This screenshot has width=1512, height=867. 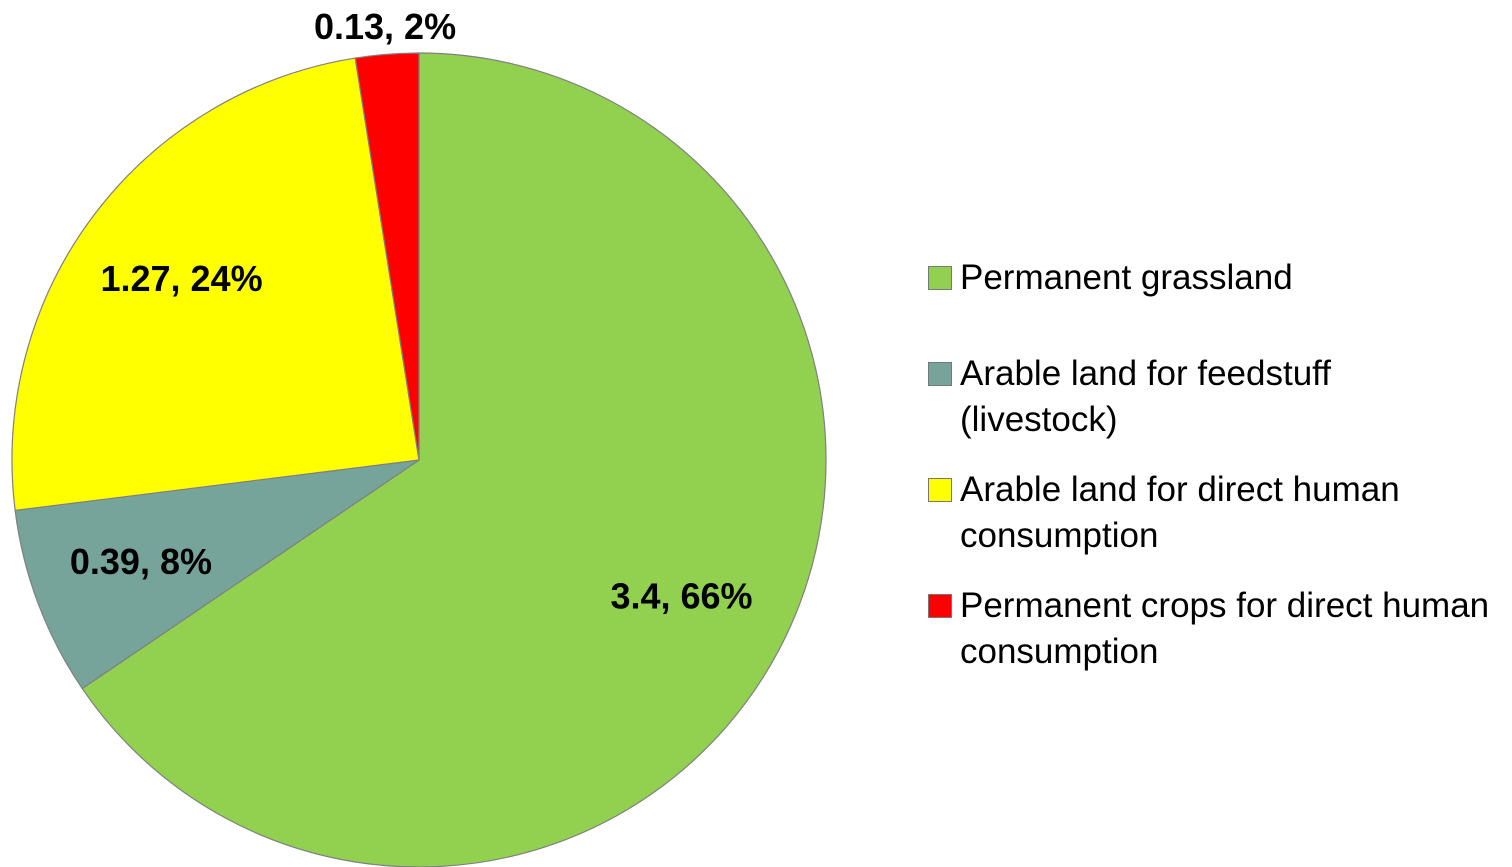 I want to click on legend-item: Permanent grassland, so click(x=1213, y=278).